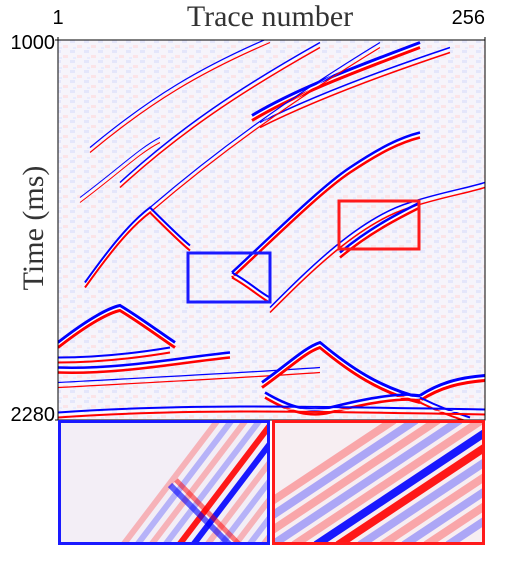 The height and width of the screenshot is (563, 516). I want to click on inset-right, so click(378, 482).